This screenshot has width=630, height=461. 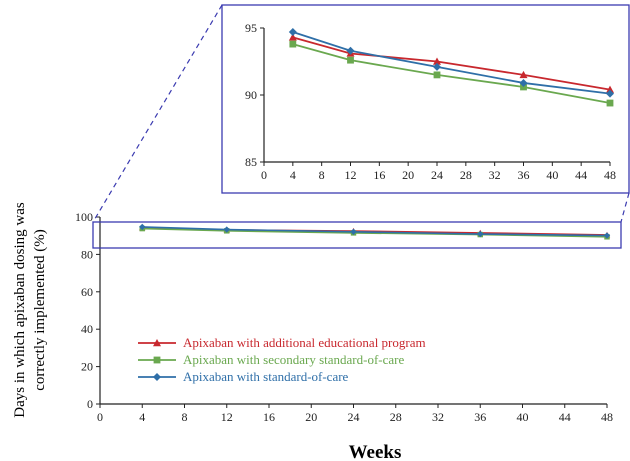 I want to click on main-x-tick-label: 4, so click(x=142, y=417).